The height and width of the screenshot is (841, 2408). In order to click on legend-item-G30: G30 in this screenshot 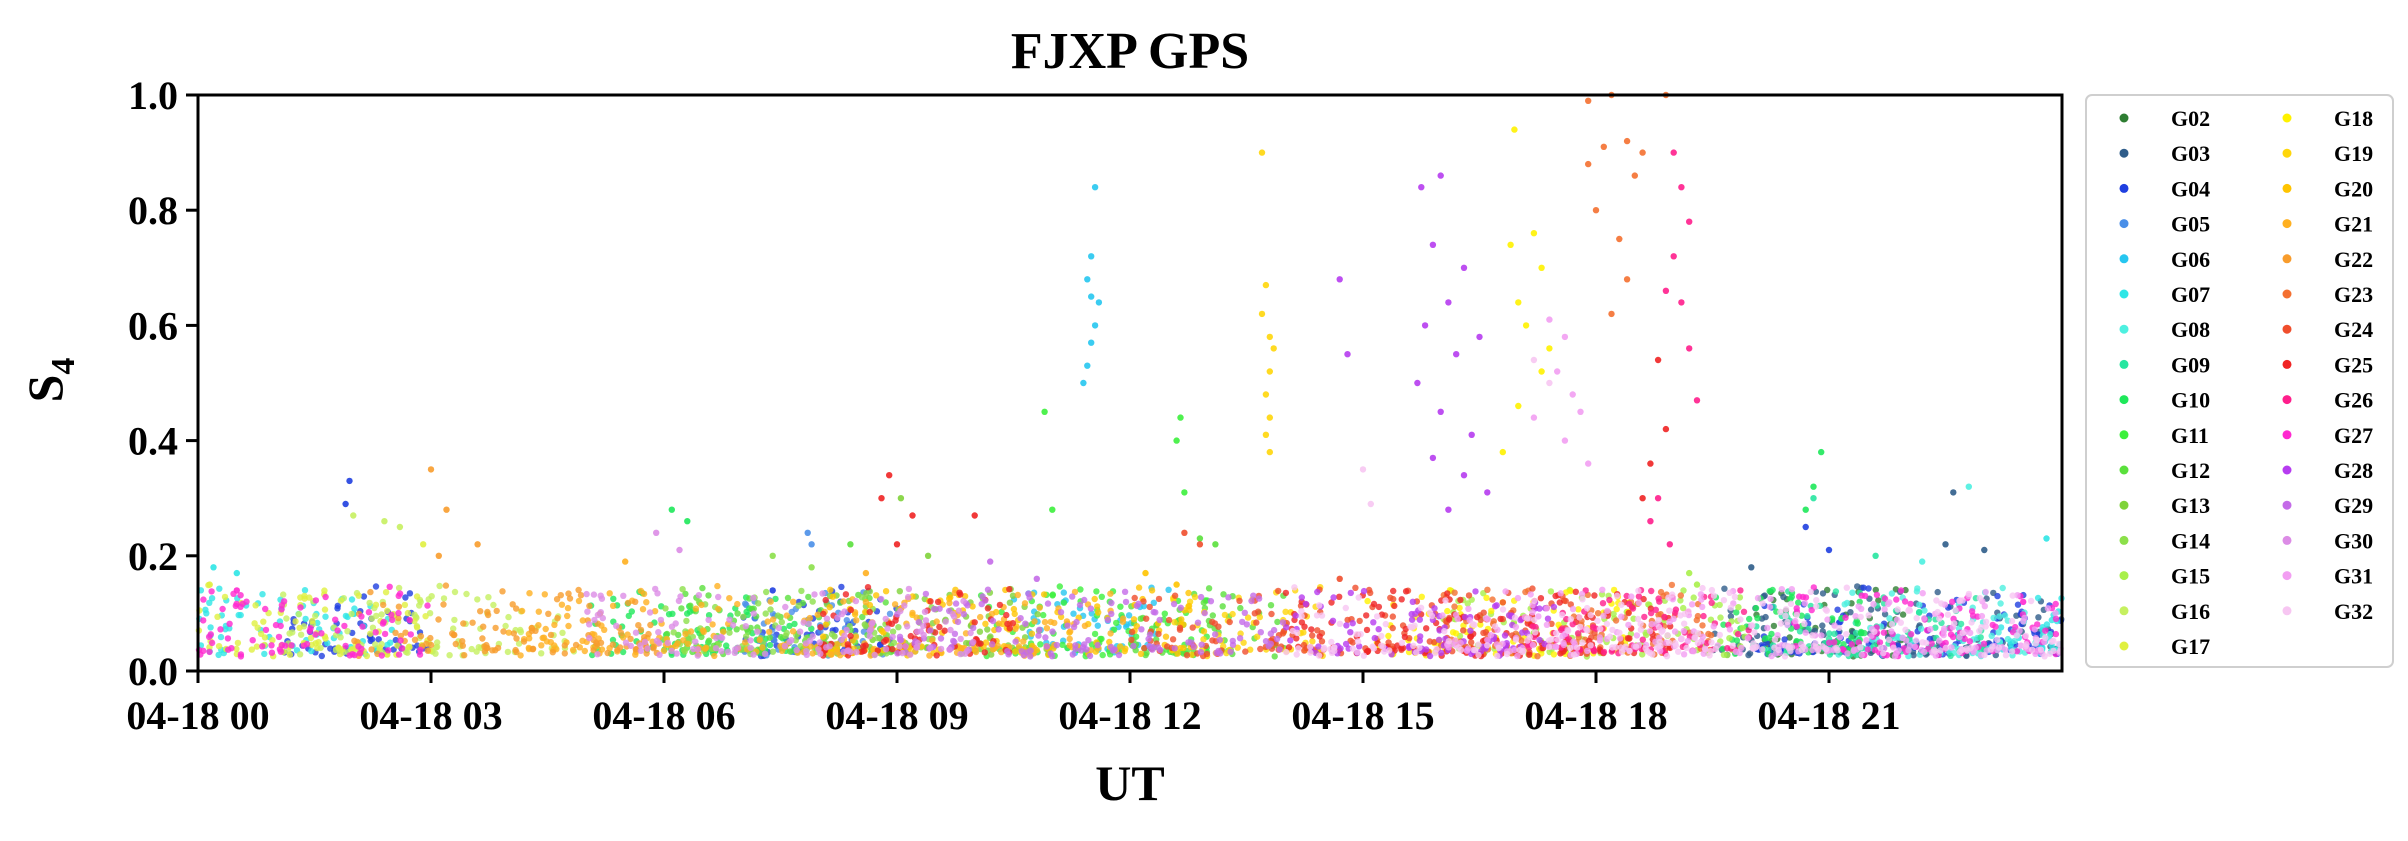, I will do `click(2327, 540)`.